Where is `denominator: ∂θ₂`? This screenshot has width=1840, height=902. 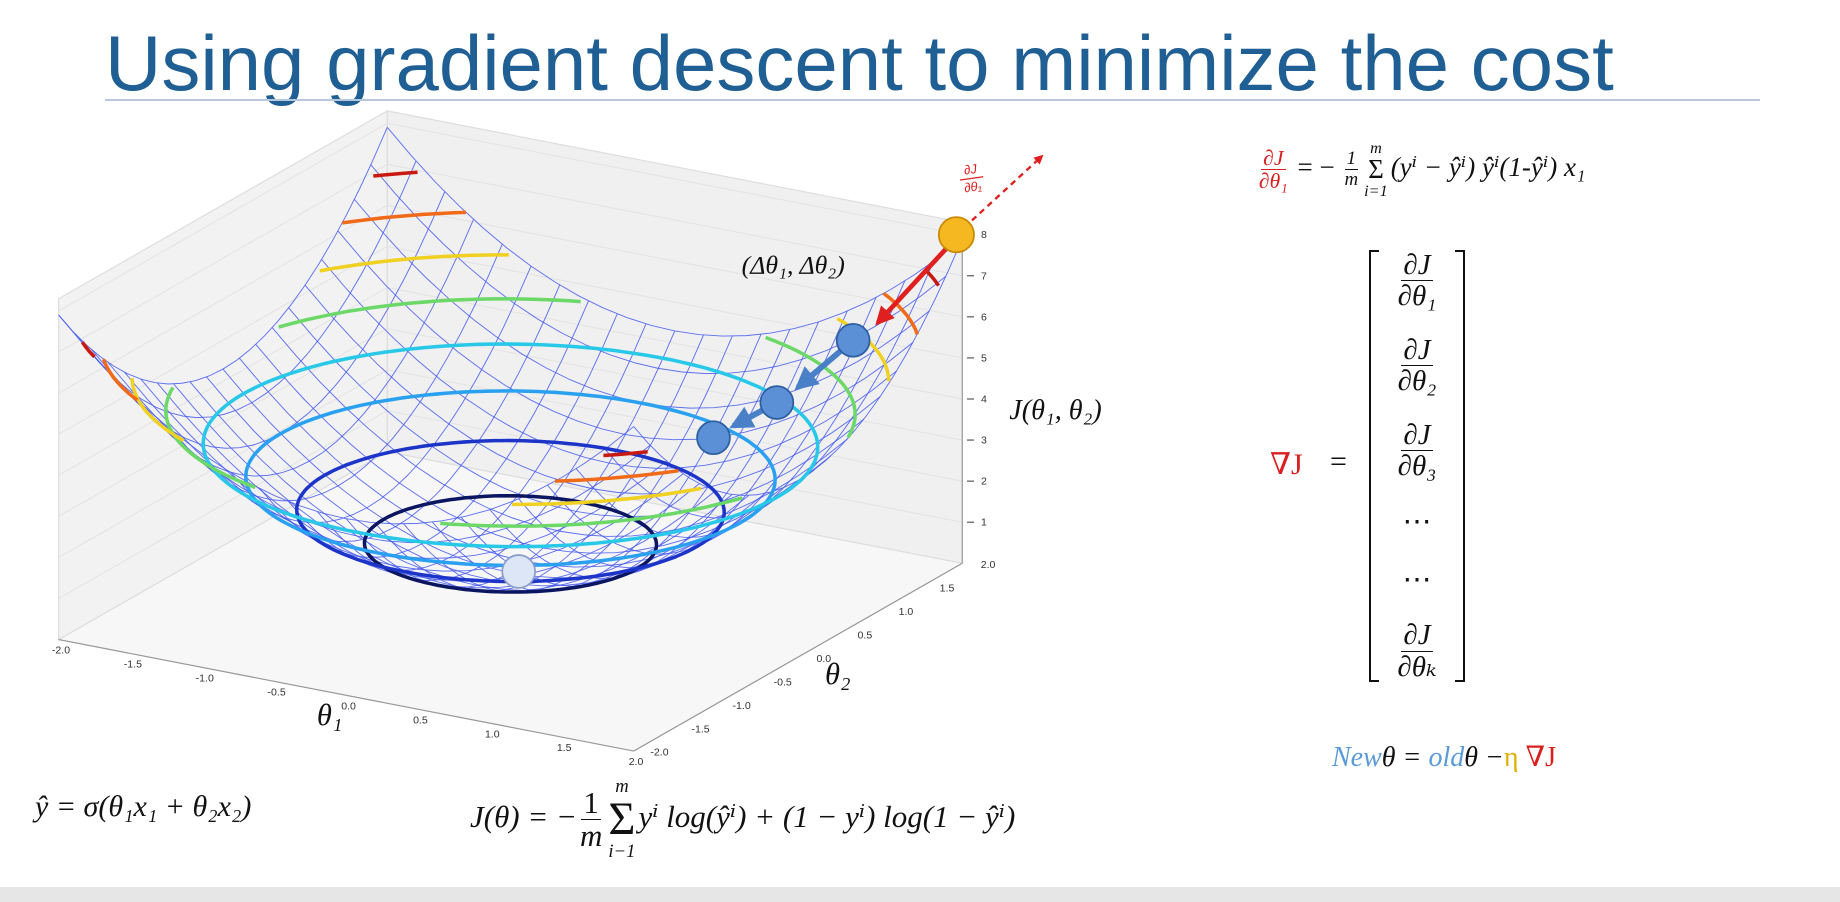
denominator: ∂θ₂ is located at coordinates (1417, 381).